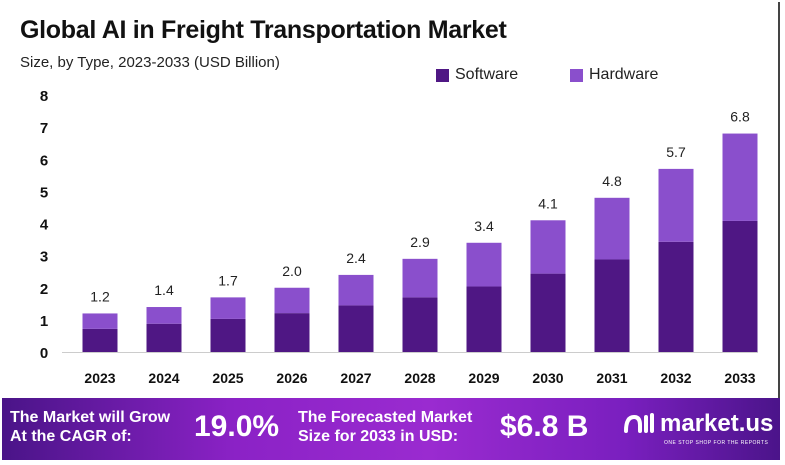  What do you see at coordinates (484, 226) in the screenshot?
I see `total-label-2029: 3.4` at bounding box center [484, 226].